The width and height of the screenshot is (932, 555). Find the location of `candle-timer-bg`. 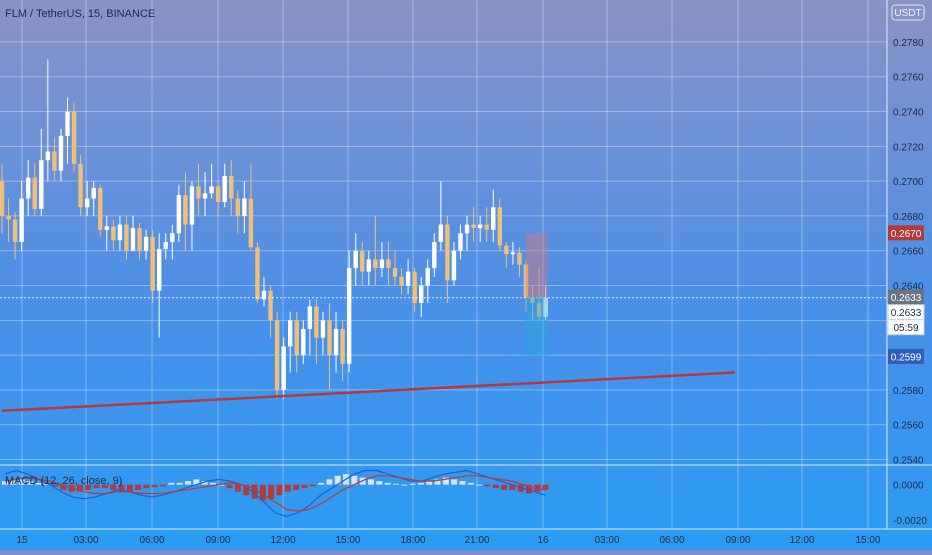

candle-timer-bg is located at coordinates (906, 327).